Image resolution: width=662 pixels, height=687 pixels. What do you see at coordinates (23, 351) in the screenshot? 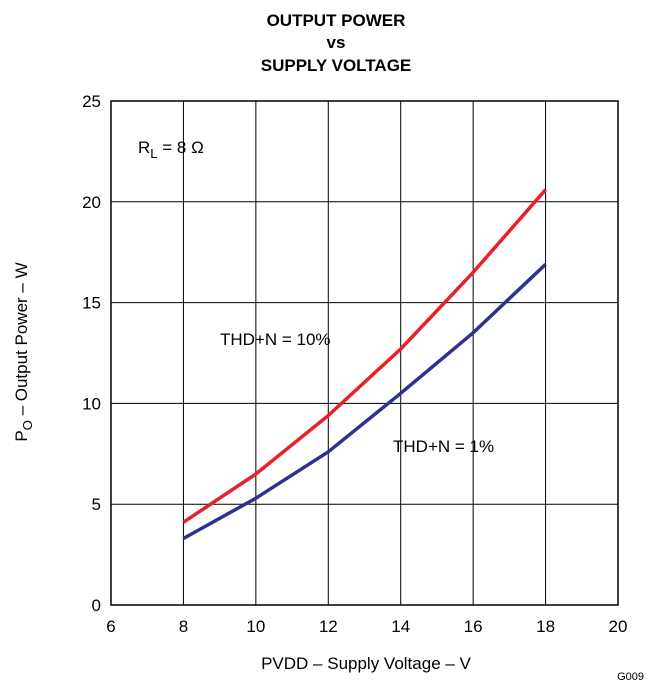
I see `y-axis-label: PO – Output Power – W` at bounding box center [23, 351].